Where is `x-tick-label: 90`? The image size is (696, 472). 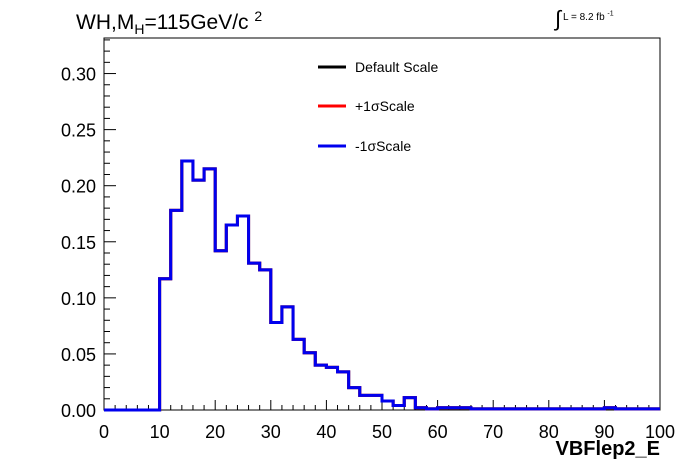
x-tick-label: 90 is located at coordinates (604, 432).